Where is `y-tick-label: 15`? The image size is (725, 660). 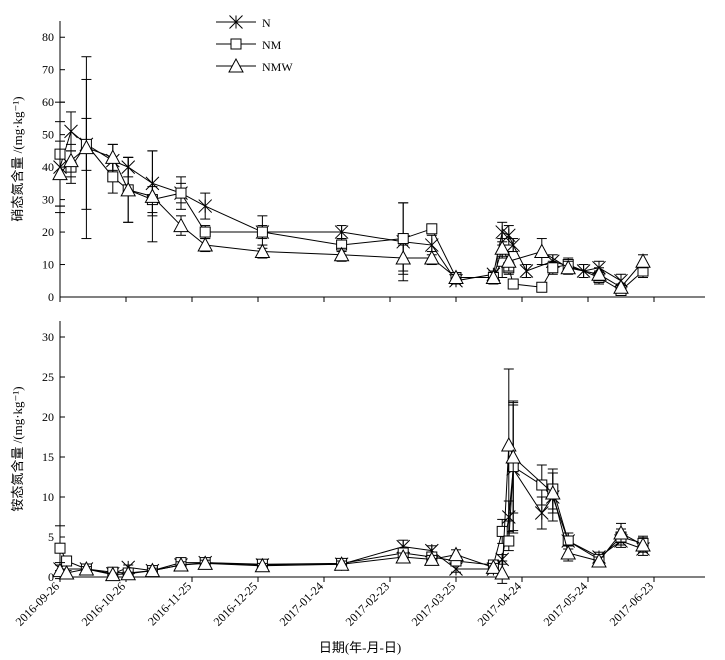
y-tick-label: 15 is located at coordinates (48, 457).